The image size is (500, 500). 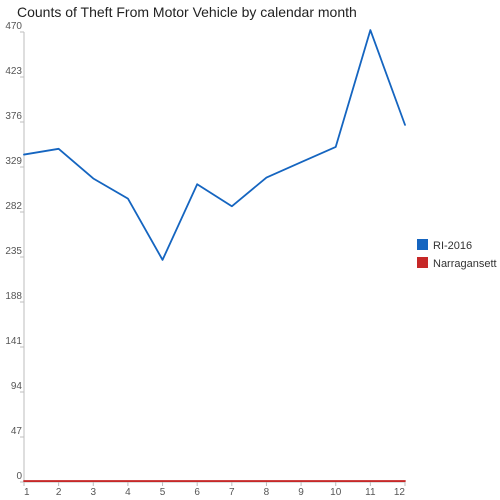 What do you see at coordinates (370, 492) in the screenshot?
I see `x-tick-label: 11` at bounding box center [370, 492].